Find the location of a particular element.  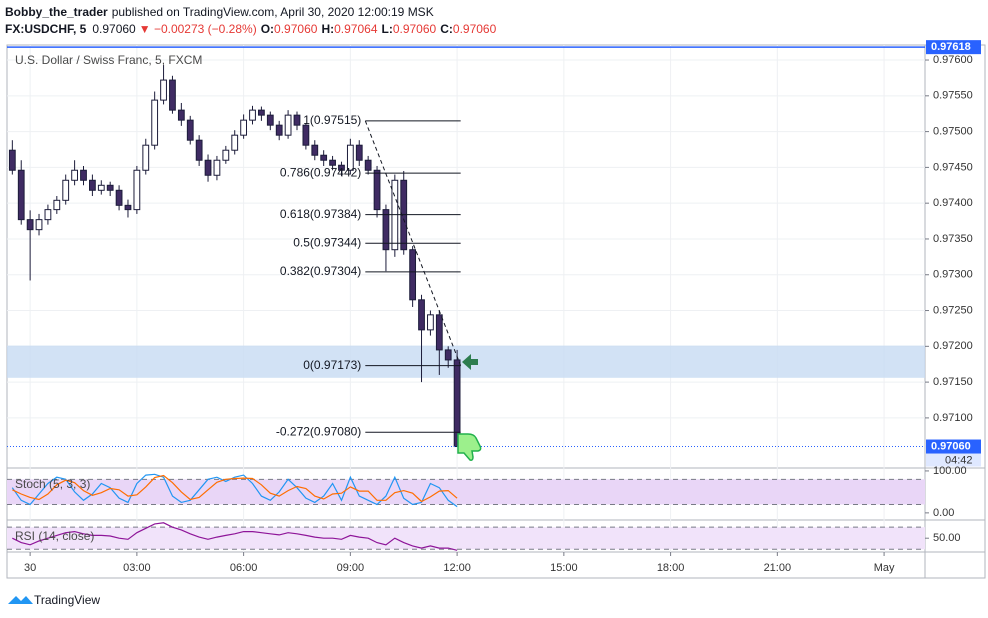

y-tick-label: 0.97150 is located at coordinates (953, 382).